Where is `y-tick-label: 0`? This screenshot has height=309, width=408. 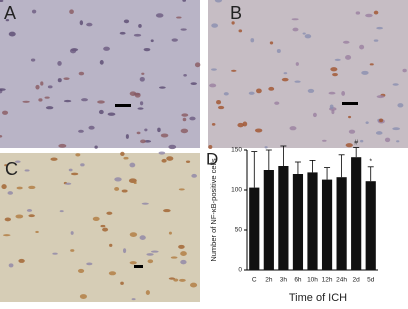
y-tick-label: 0 is located at coordinates (240, 270).